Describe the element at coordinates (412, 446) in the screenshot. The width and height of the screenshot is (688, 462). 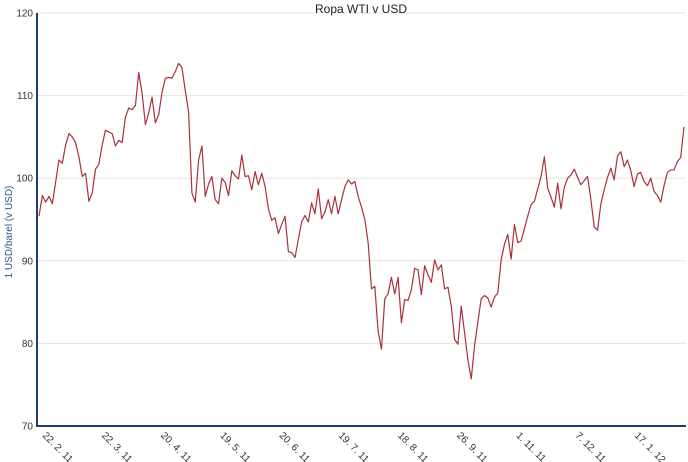
I see `x-tick-label: 18. 8. 11` at that location.